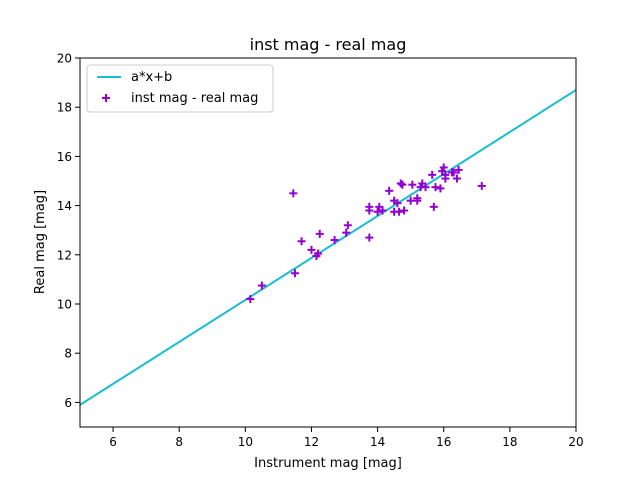  I want to click on x-tick-label: 16, so click(443, 442).